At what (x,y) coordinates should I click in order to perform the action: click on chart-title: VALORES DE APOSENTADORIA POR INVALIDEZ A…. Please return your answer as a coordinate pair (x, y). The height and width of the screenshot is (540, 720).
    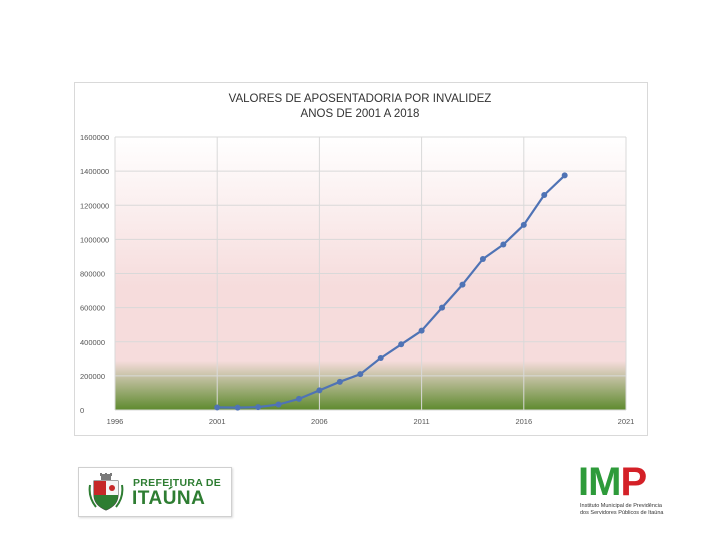
    Looking at the image, I should click on (360, 107).